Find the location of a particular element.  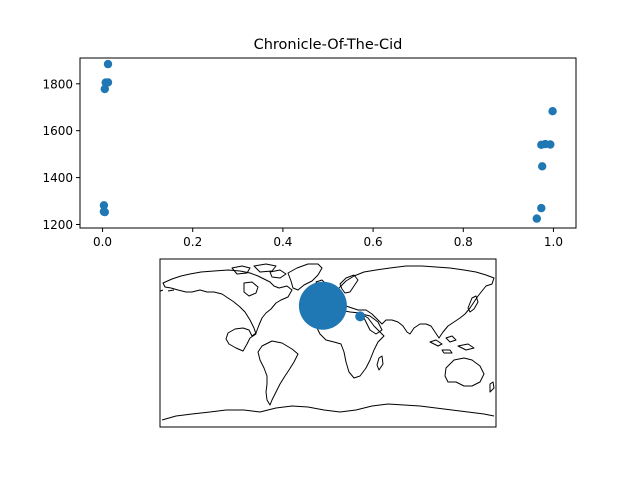

madagascar-coastline is located at coordinates (380, 363).